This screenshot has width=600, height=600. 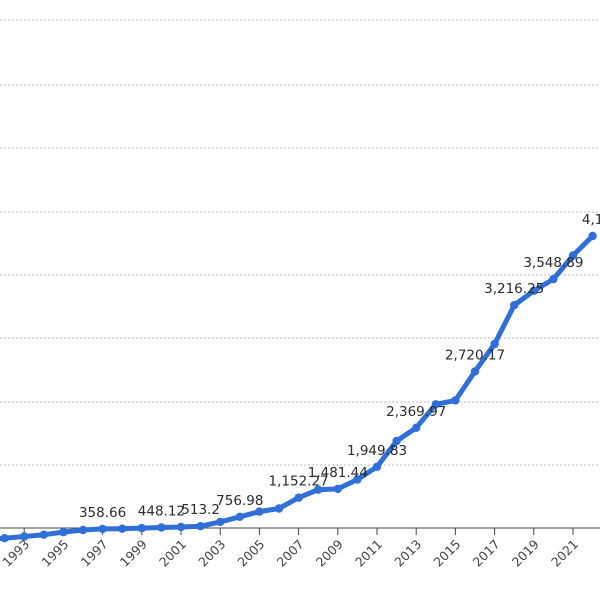 What do you see at coordinates (553, 263) in the screenshot?
I see `data-label: 3,548.89` at bounding box center [553, 263].